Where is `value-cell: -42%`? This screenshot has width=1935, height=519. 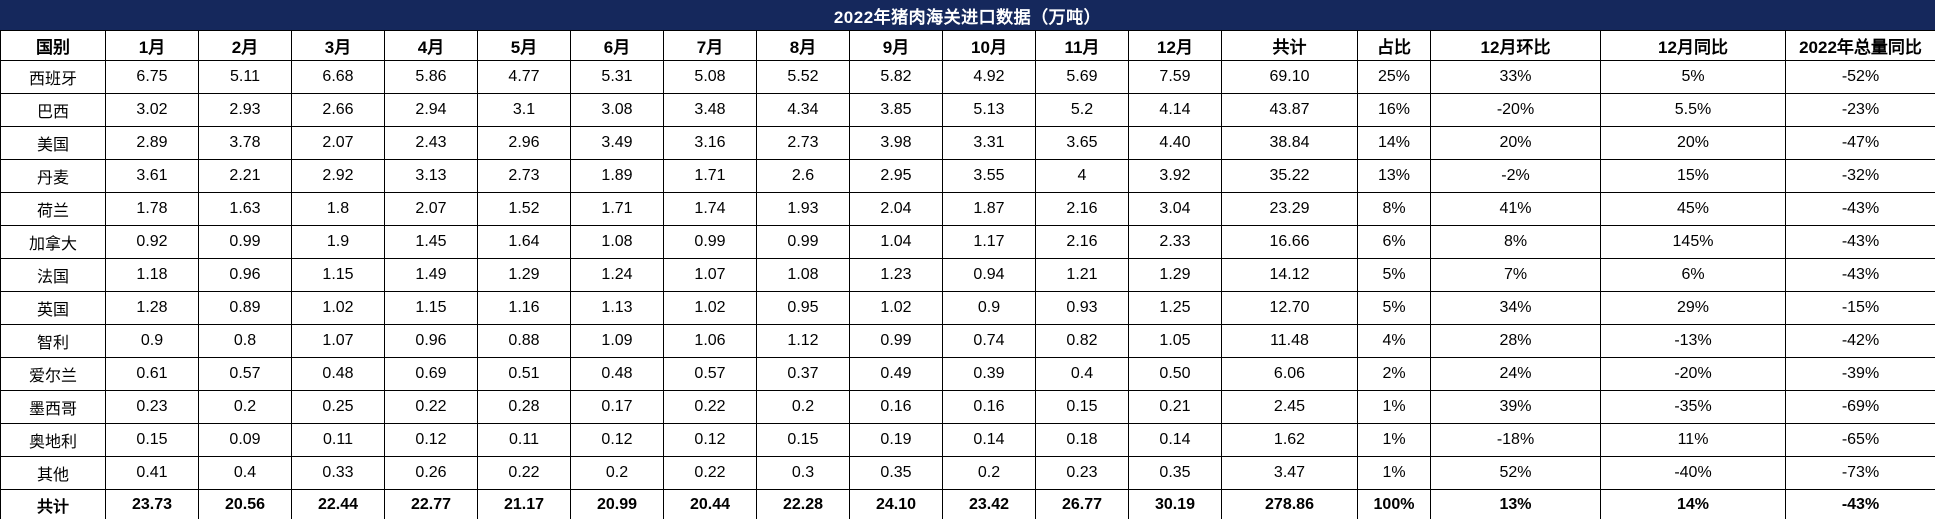 value-cell: -42% is located at coordinates (1860, 341).